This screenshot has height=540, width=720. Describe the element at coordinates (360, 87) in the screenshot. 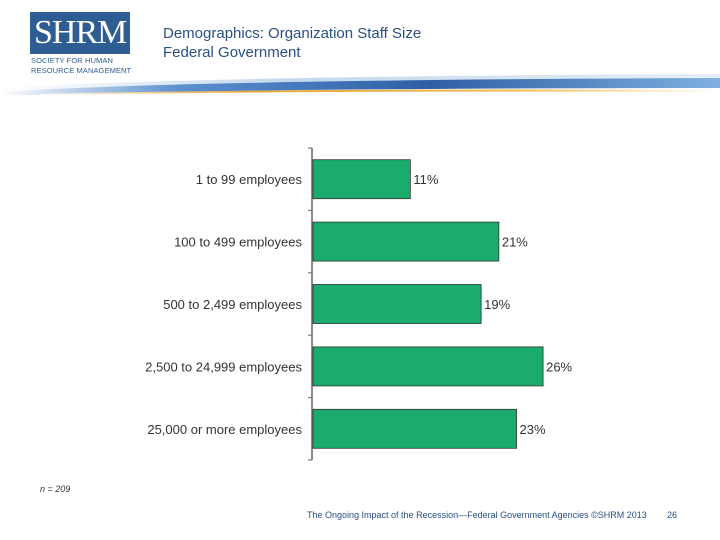

I see `header-swoosh` at that location.